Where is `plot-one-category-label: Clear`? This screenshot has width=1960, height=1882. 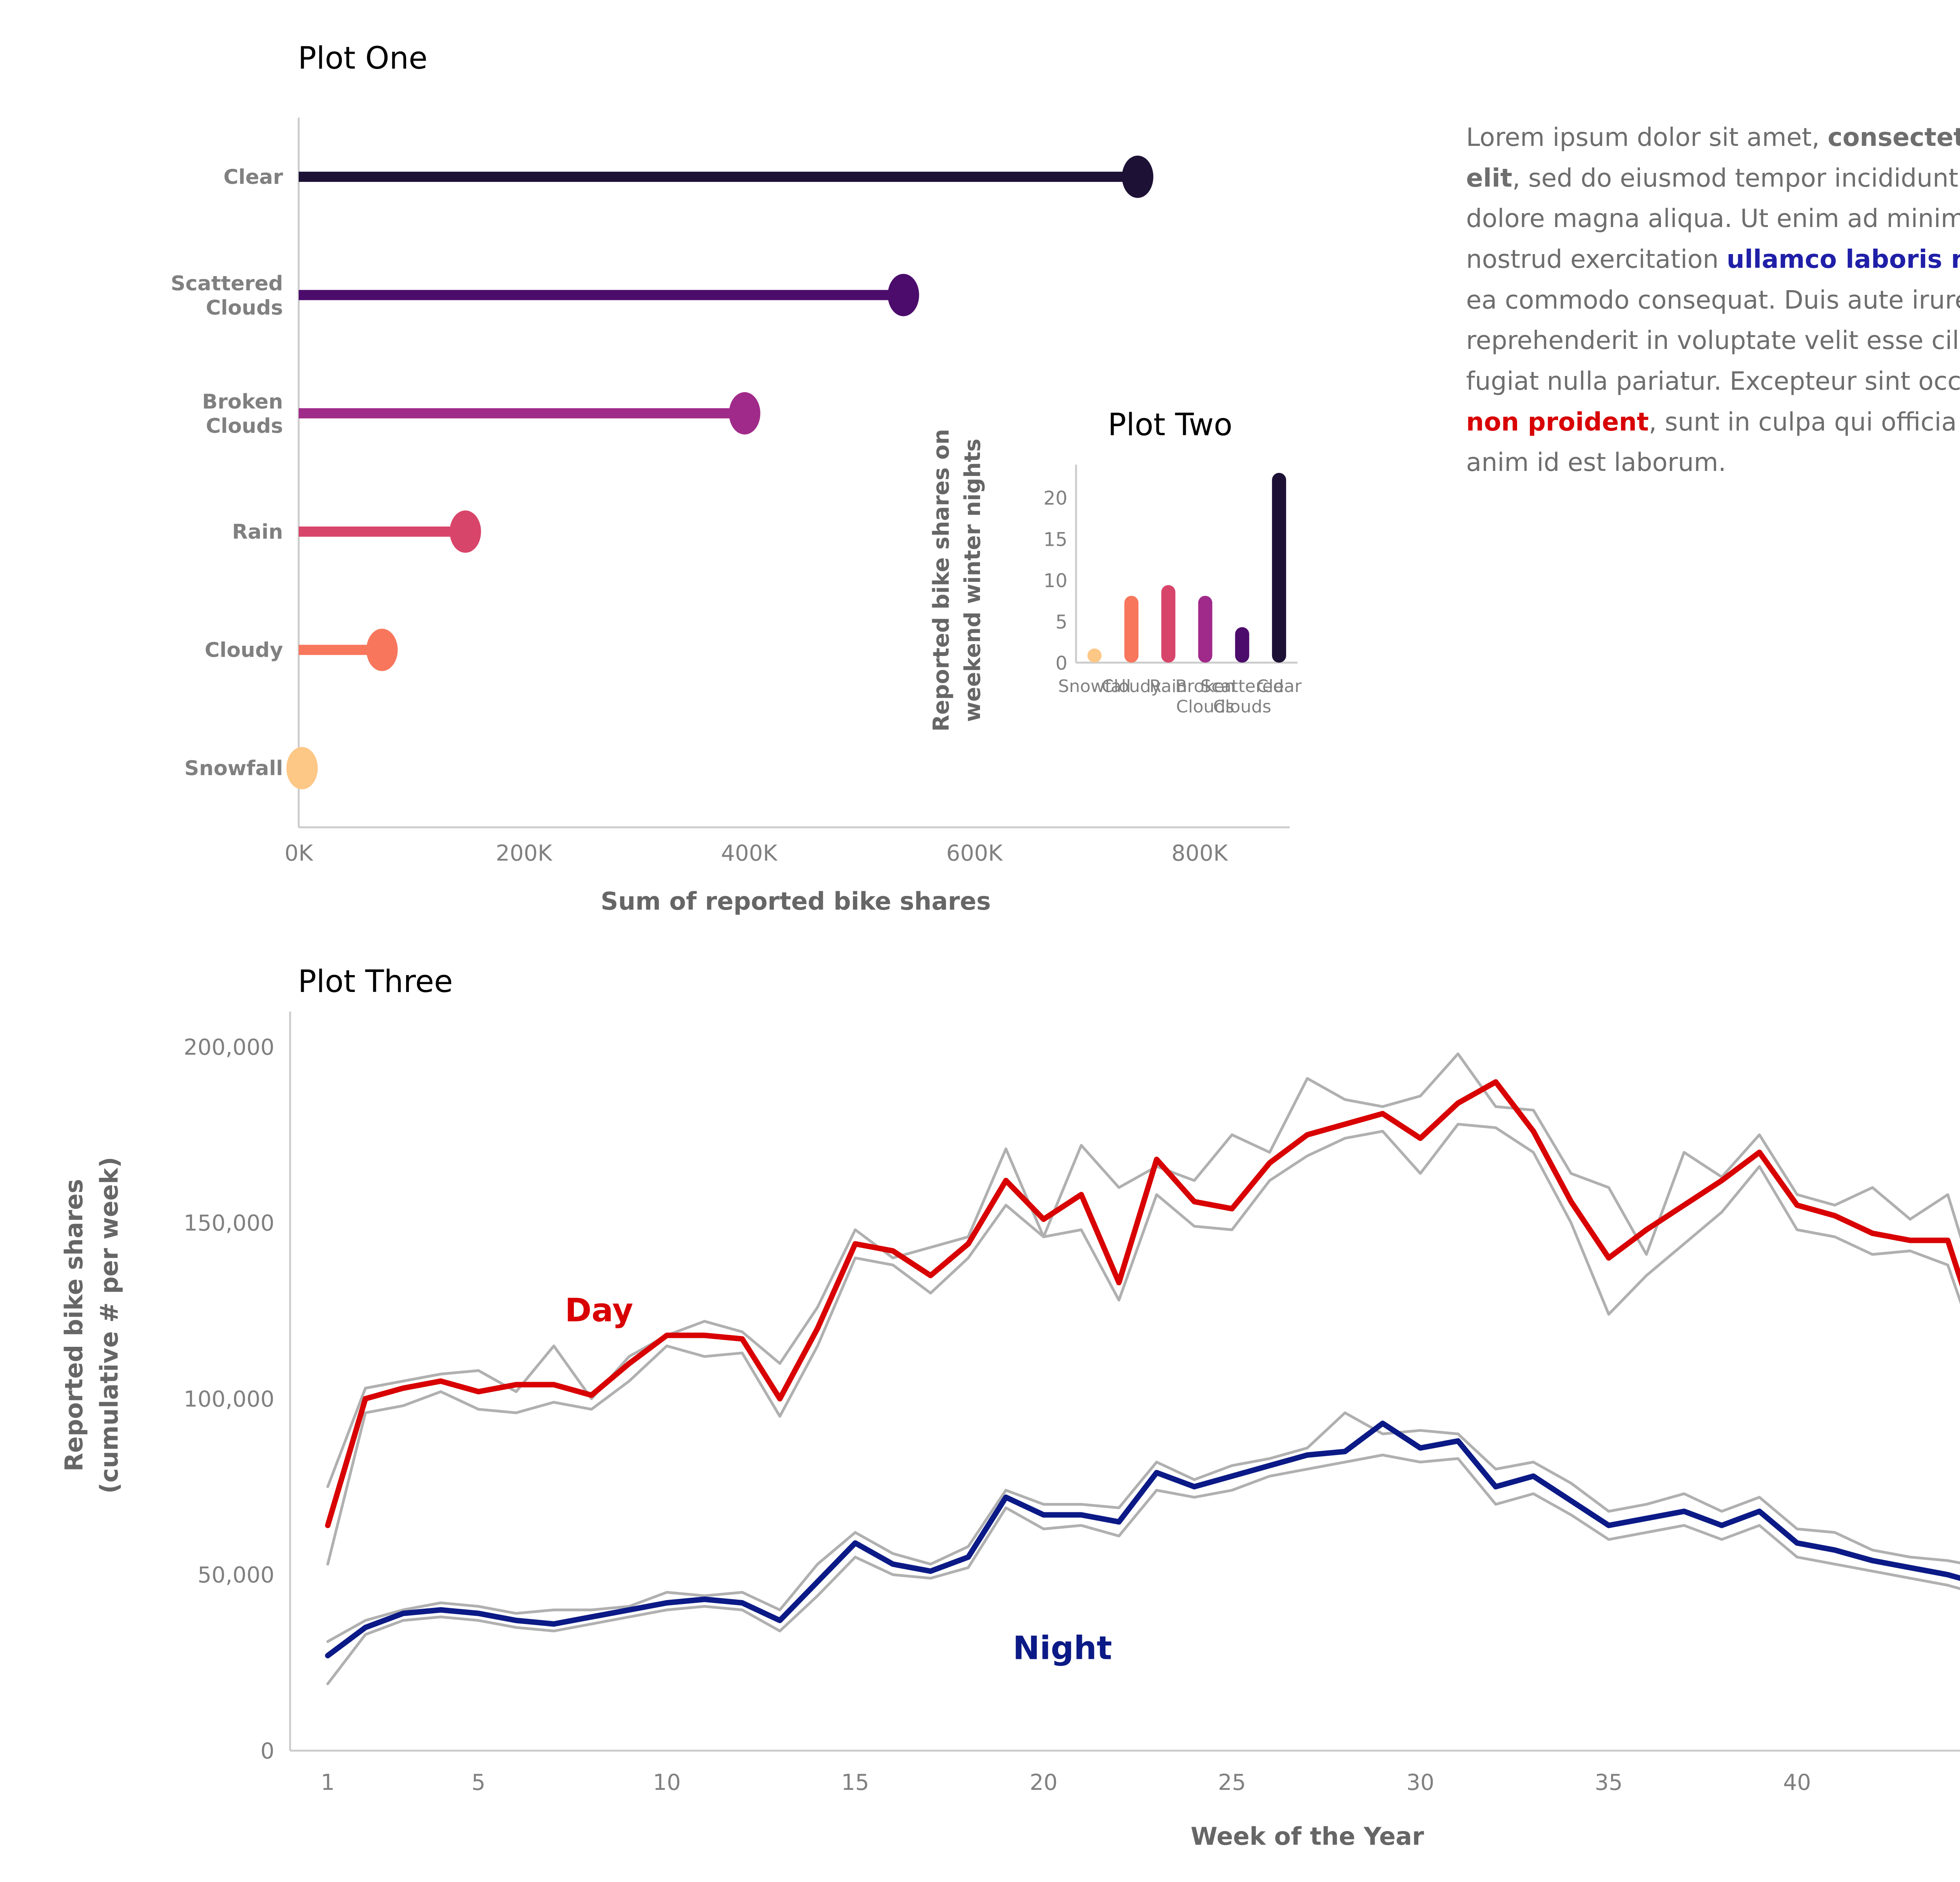 plot-one-category-label: Clear is located at coordinates (253, 177).